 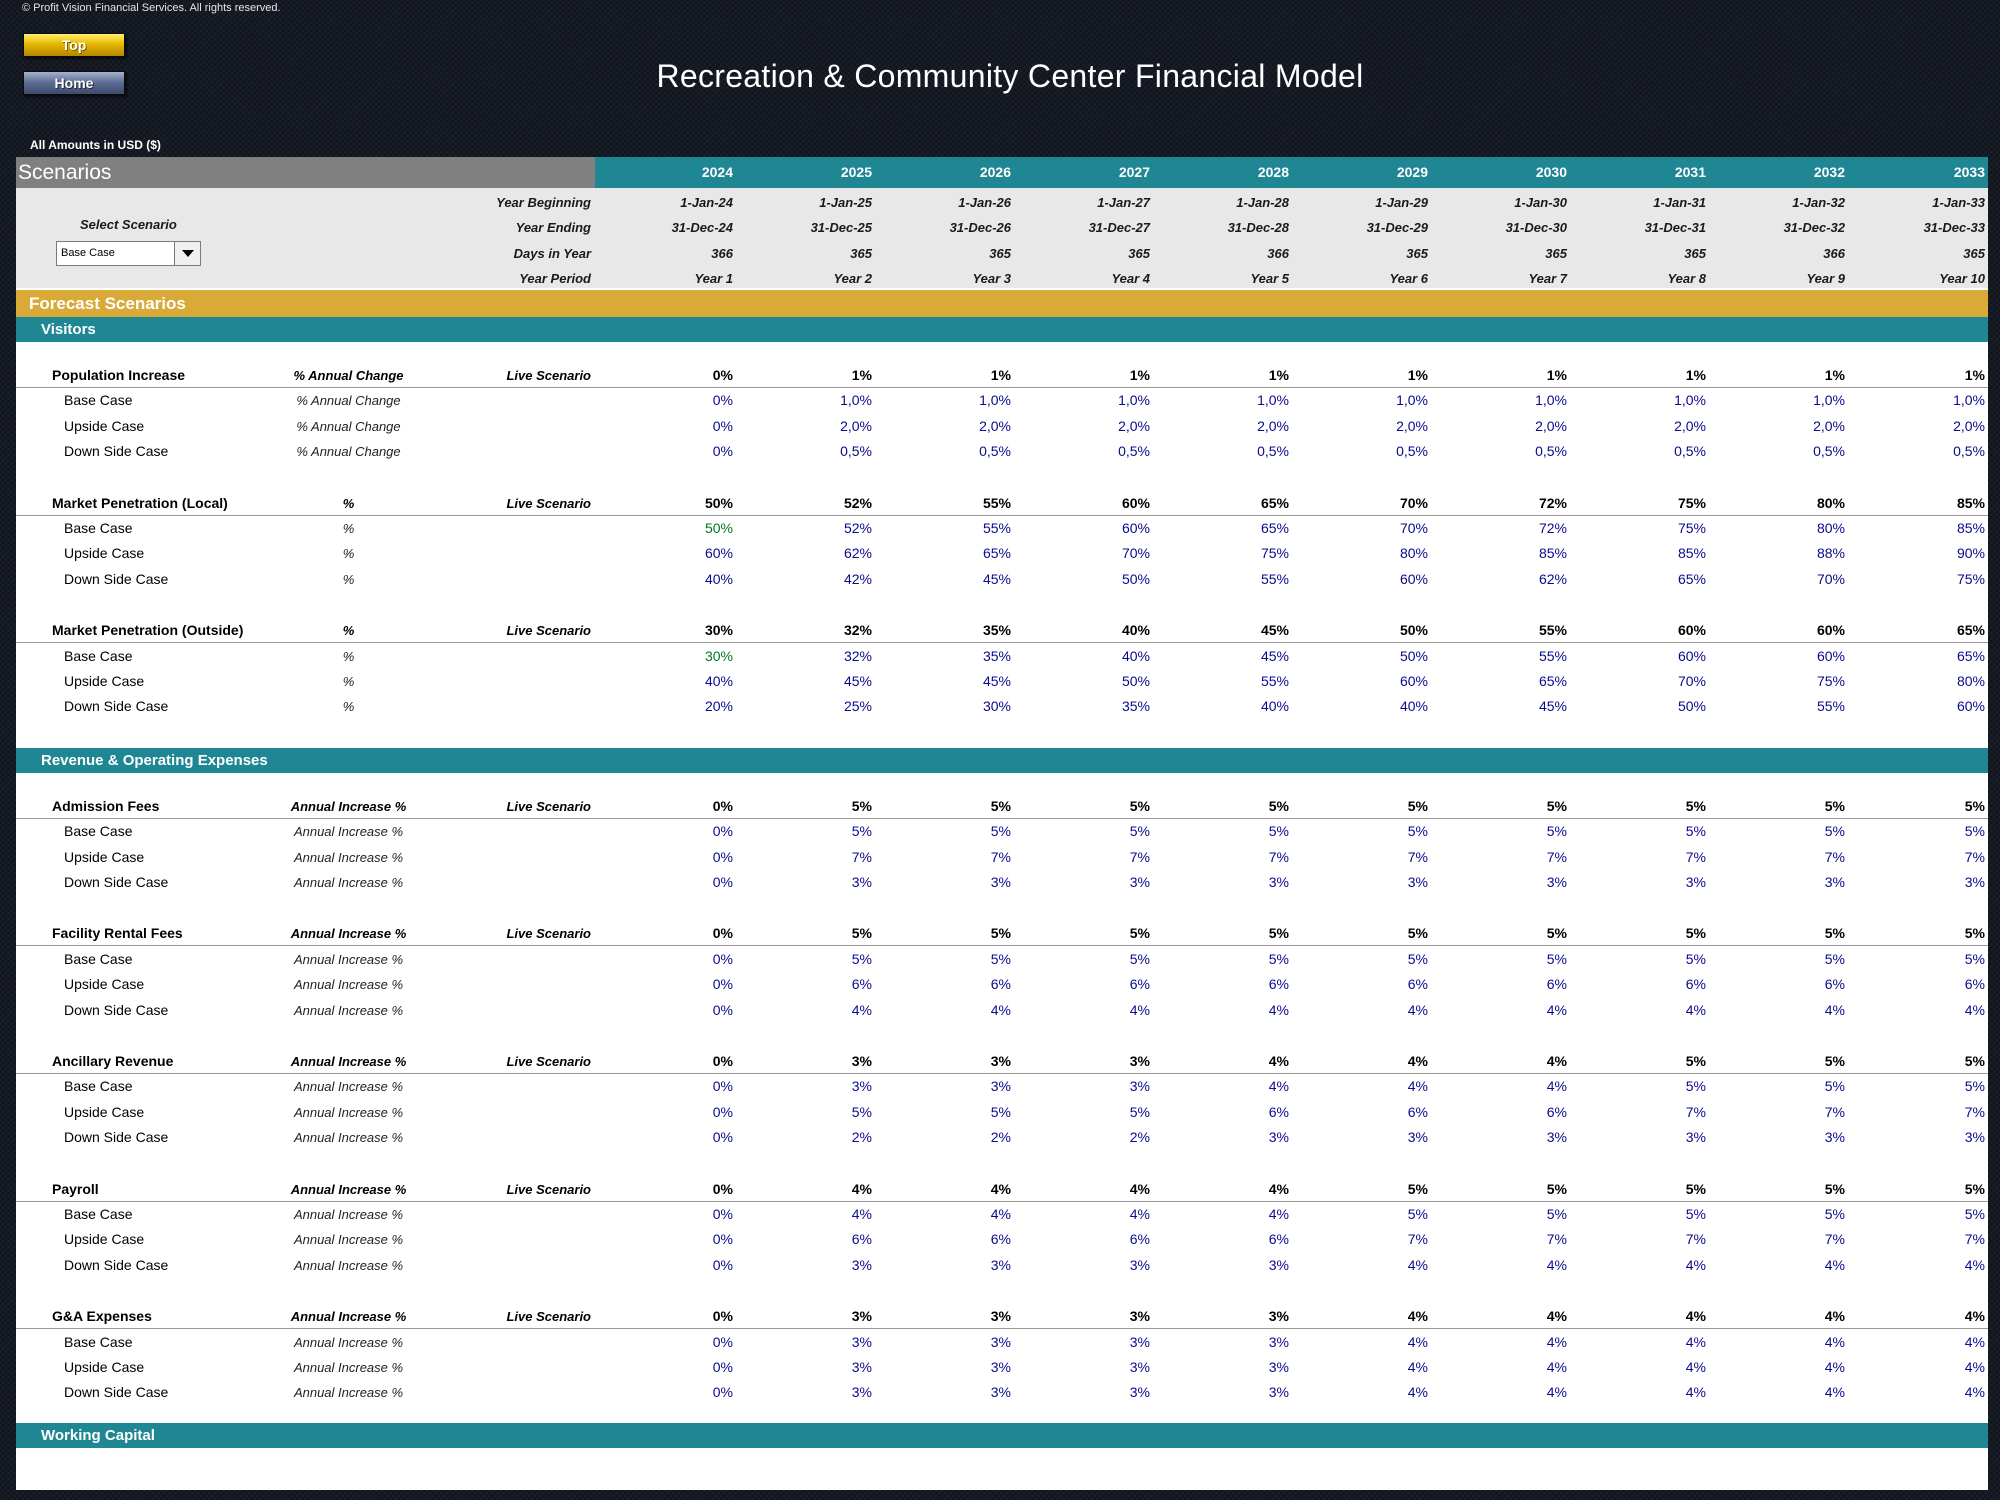 I want to click on info-row-label: Year Ending, so click(x=553, y=228).